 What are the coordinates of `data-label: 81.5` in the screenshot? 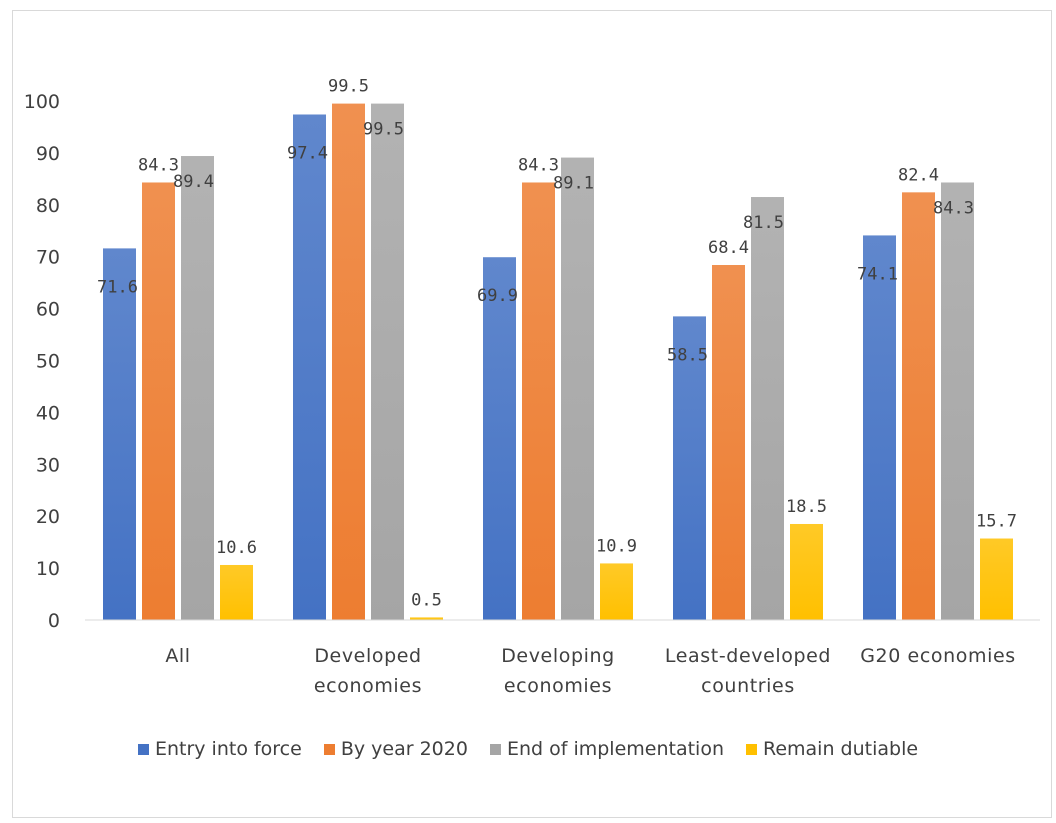 It's located at (763, 223).